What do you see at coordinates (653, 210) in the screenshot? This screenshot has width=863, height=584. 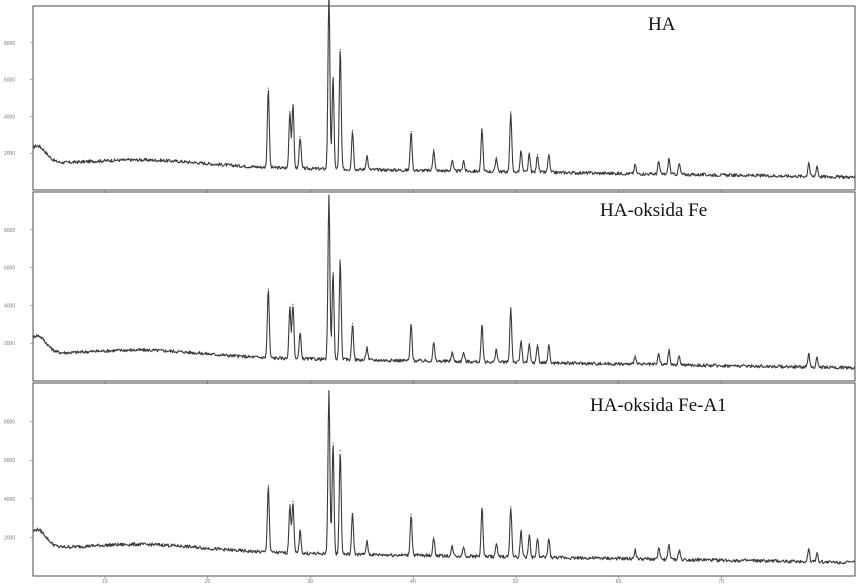 I see `sample-label: HA-oksida Fe` at bounding box center [653, 210].